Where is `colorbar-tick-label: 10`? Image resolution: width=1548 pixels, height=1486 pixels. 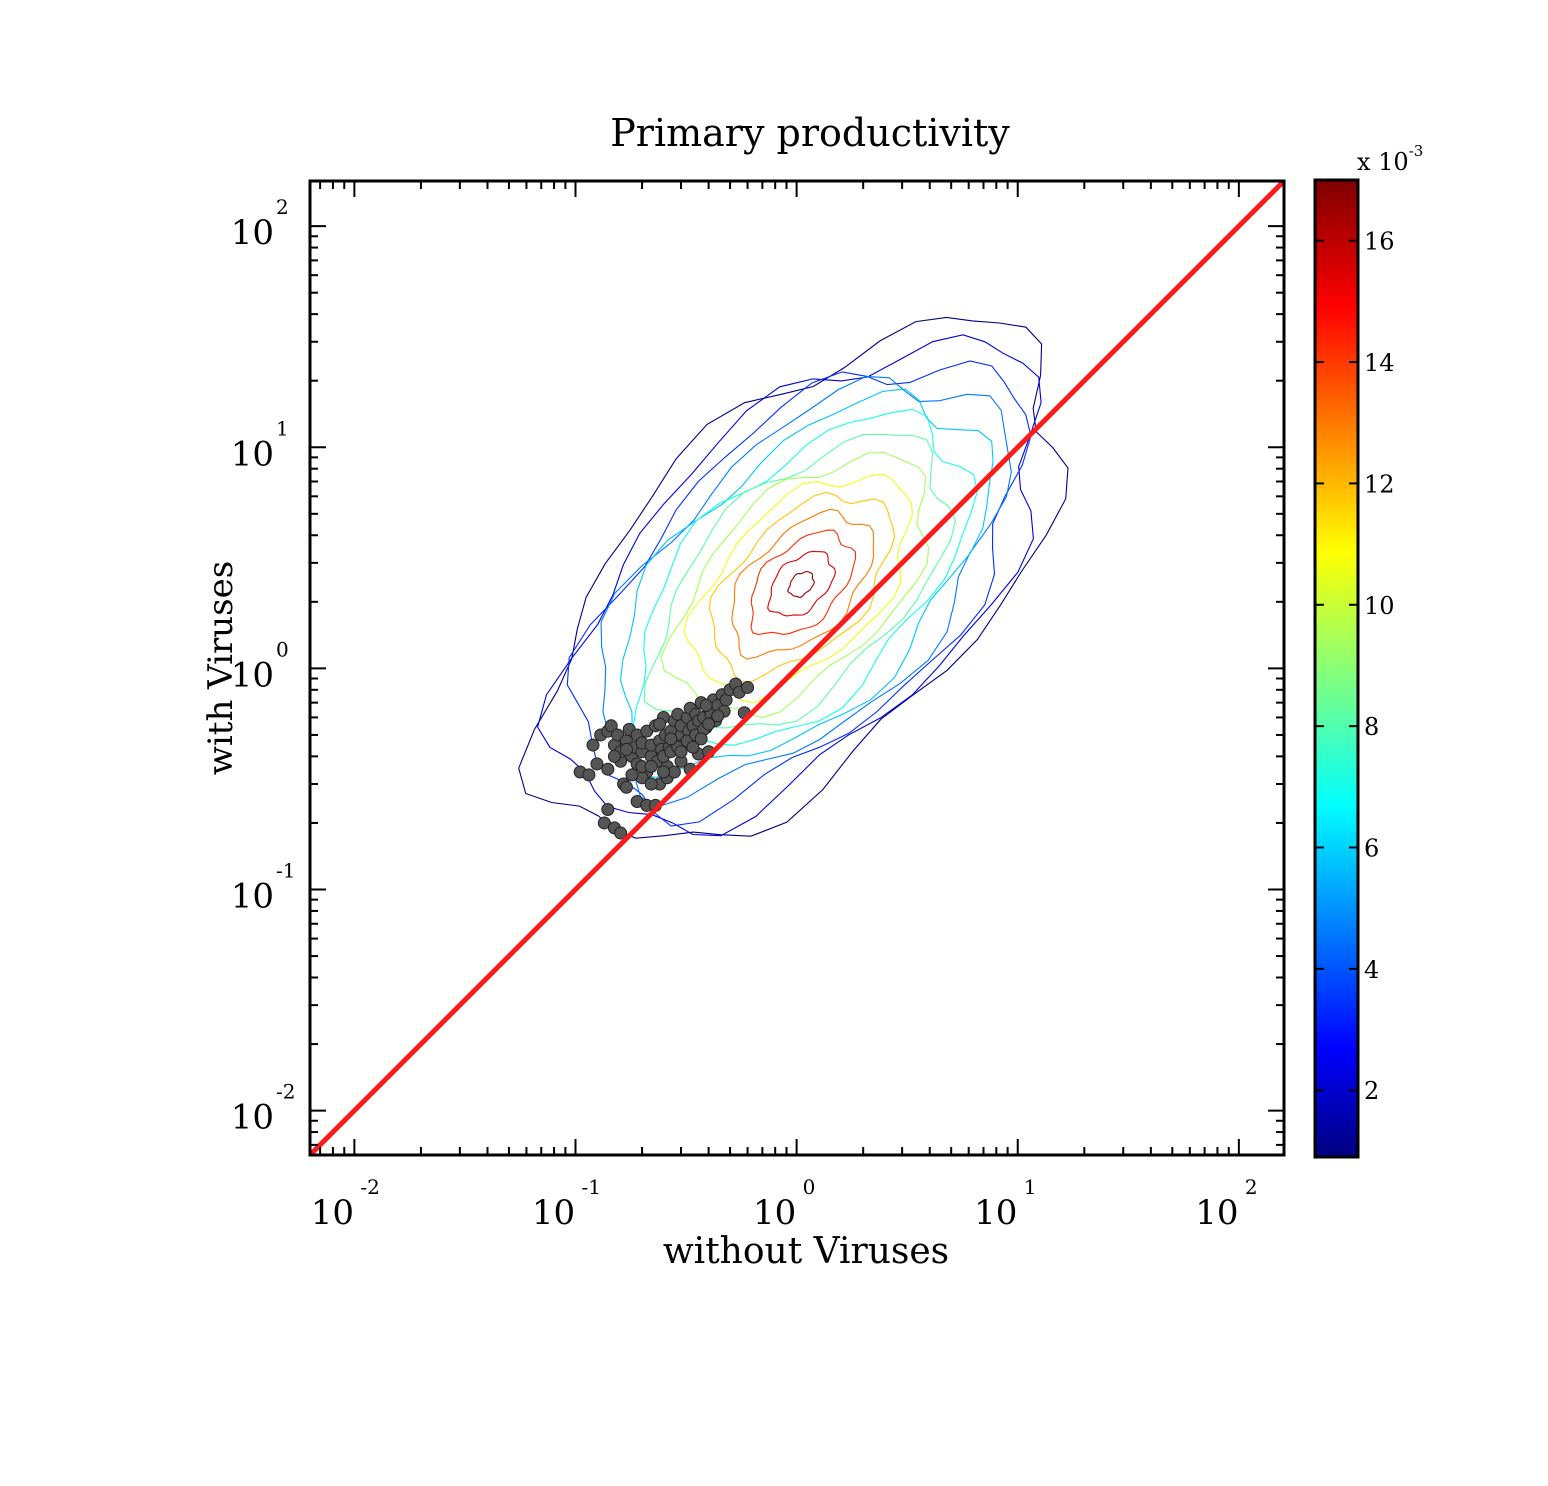 colorbar-tick-label: 10 is located at coordinates (1379, 606).